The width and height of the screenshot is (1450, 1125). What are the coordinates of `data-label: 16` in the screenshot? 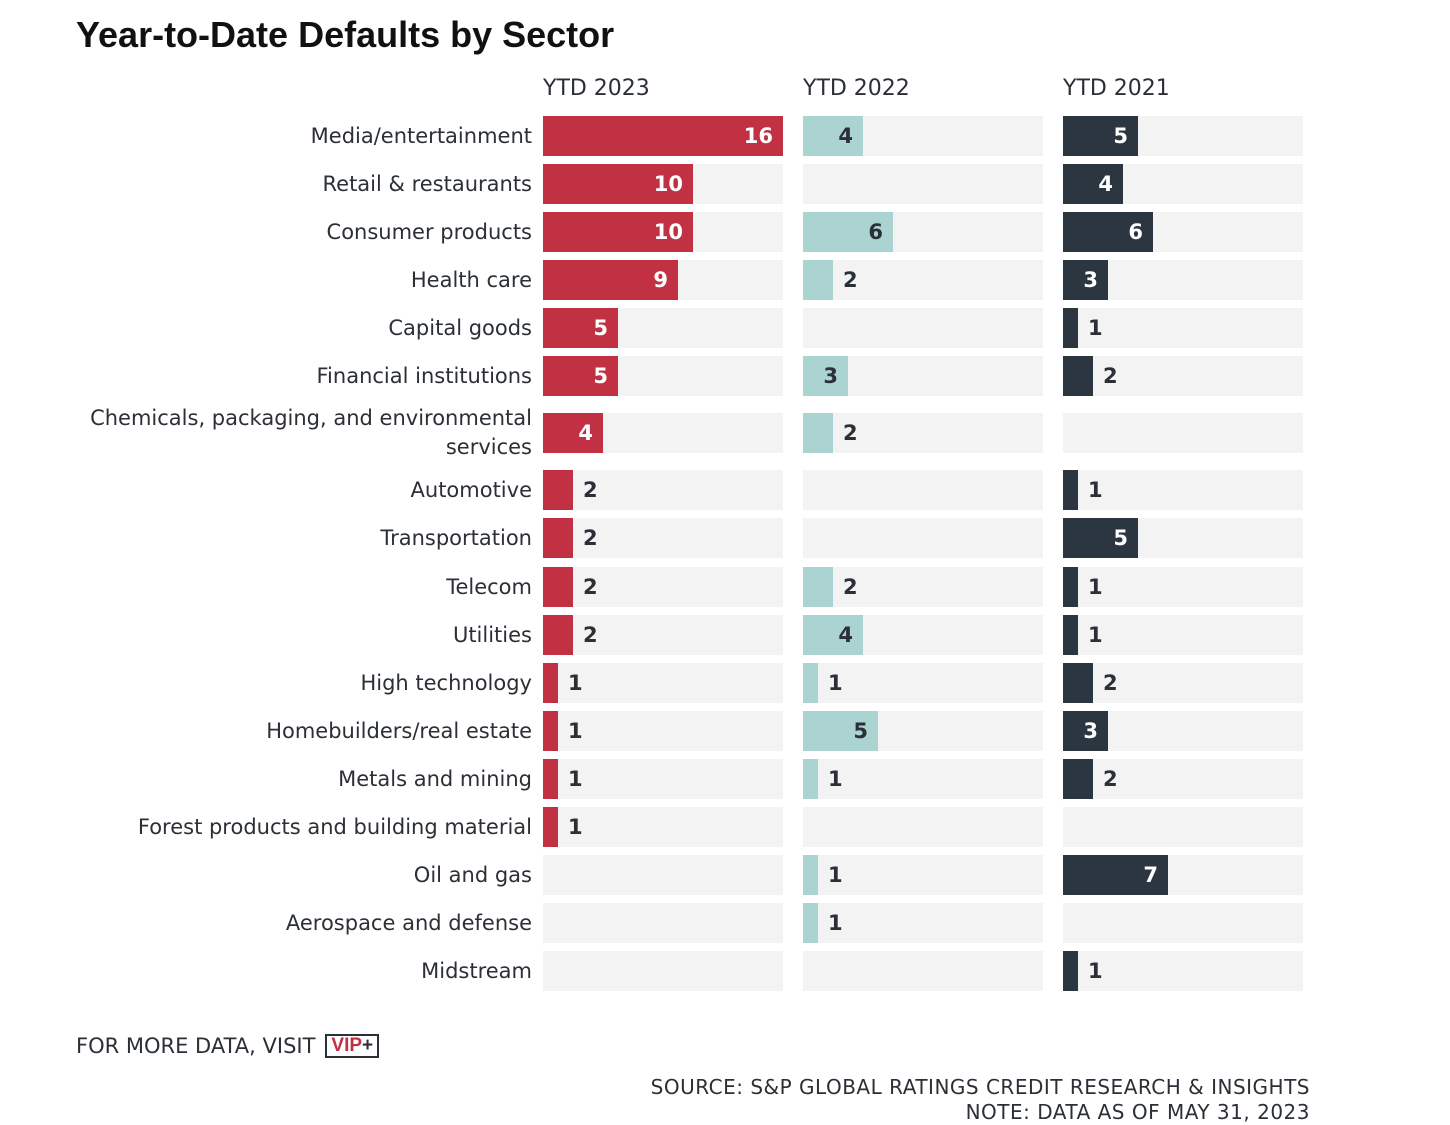 It's located at (758, 136).